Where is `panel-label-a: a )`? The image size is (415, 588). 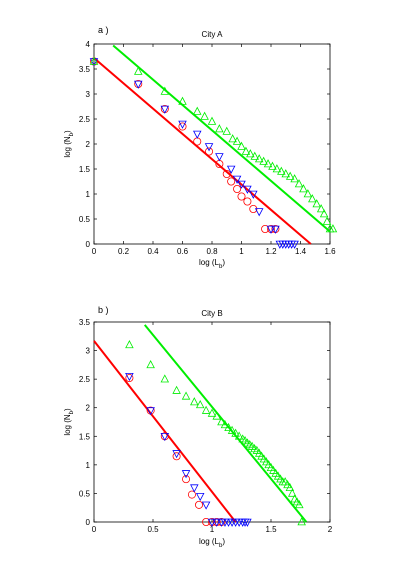 panel-label-a: a ) is located at coordinates (103, 30).